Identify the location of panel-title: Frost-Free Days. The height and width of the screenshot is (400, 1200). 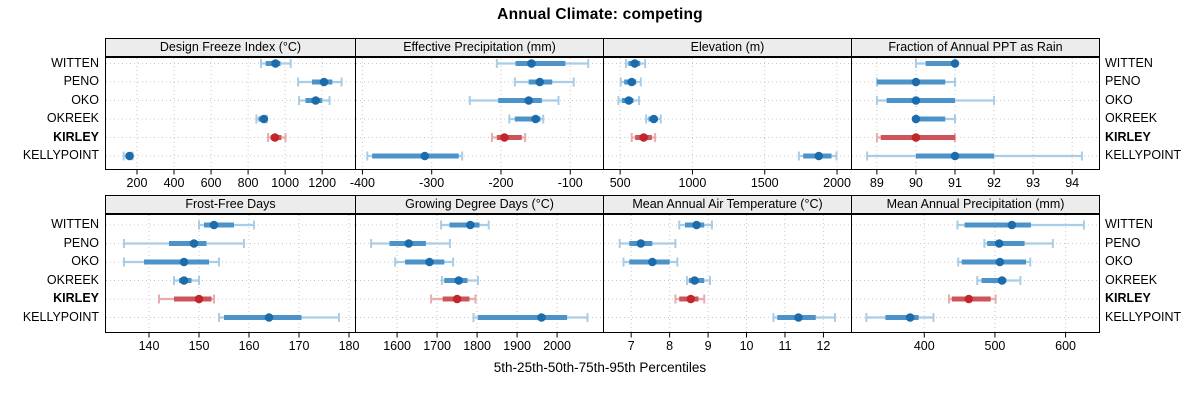
(230, 204).